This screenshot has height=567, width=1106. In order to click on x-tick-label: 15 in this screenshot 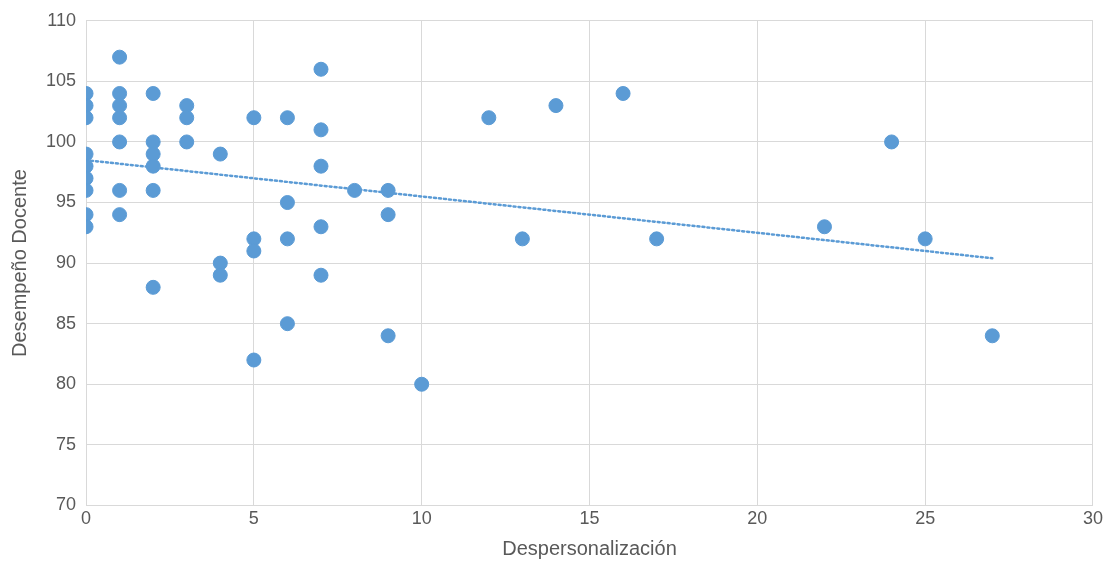, I will do `click(589, 518)`.